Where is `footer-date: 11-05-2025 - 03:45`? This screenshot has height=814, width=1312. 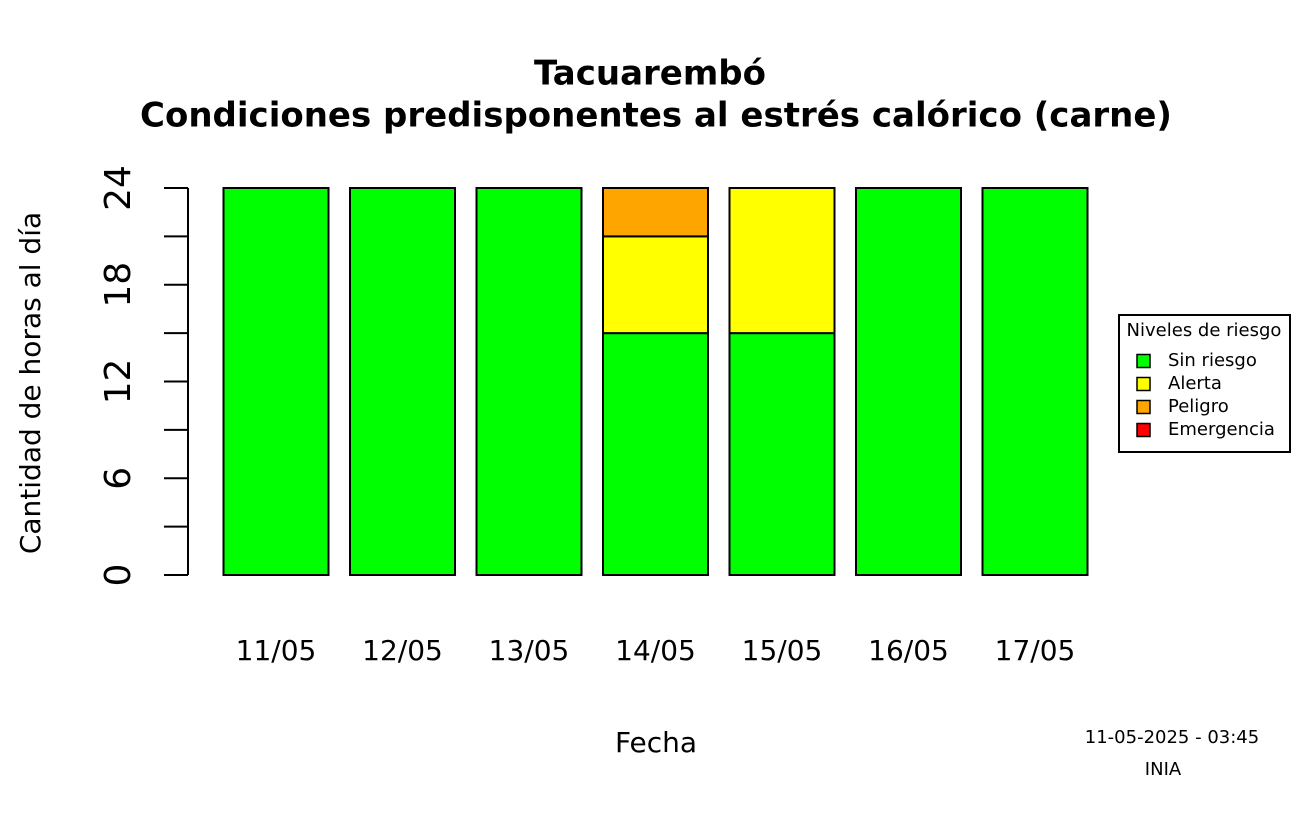 footer-date: 11-05-2025 - 03:45 is located at coordinates (1172, 737).